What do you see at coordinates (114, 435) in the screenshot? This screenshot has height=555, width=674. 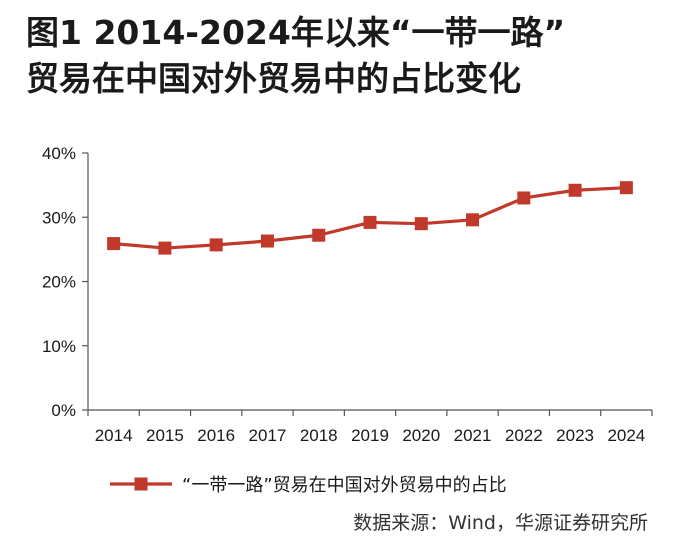 I see `x-tick-label: 2014` at bounding box center [114, 435].